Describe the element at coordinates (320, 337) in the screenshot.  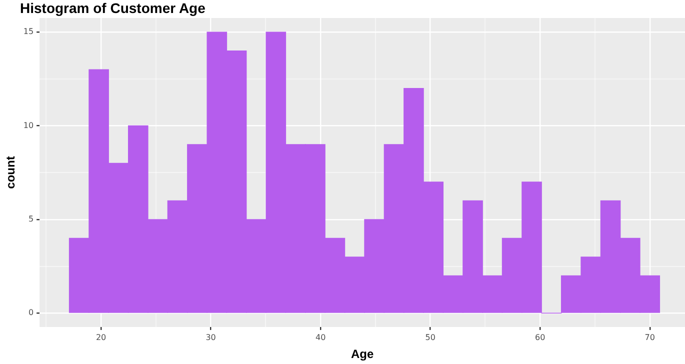
I see `x-tick-label: 40` at that location.